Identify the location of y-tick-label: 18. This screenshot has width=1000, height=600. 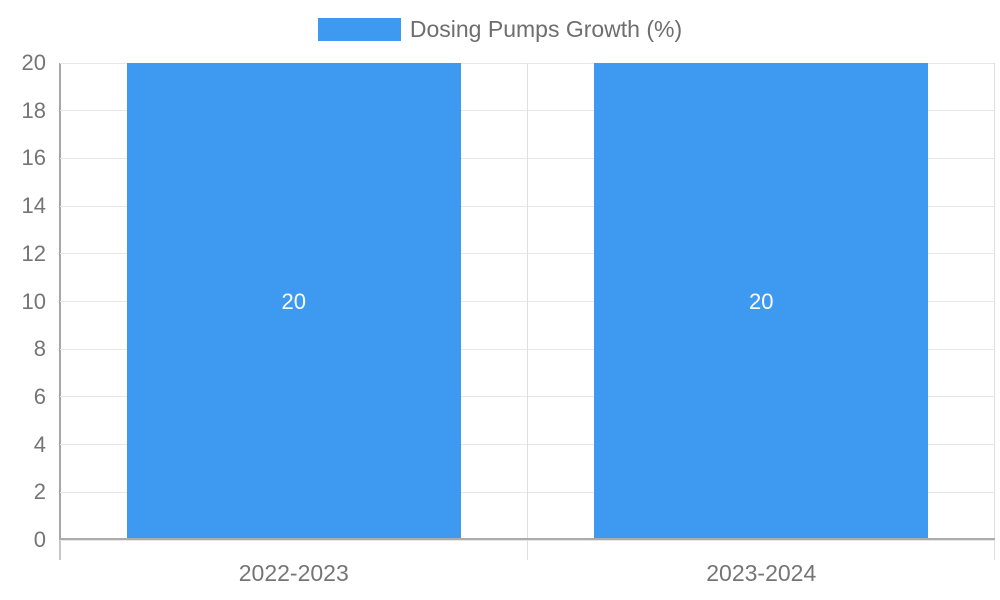
(33, 110).